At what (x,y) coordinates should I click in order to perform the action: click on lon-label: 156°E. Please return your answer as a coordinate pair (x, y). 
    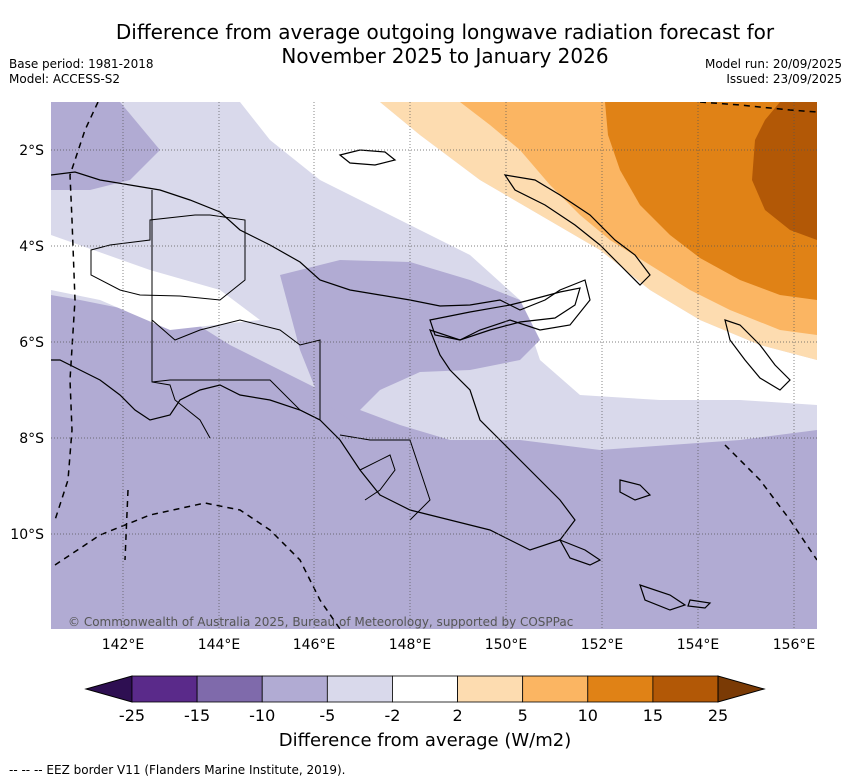
    Looking at the image, I should click on (794, 645).